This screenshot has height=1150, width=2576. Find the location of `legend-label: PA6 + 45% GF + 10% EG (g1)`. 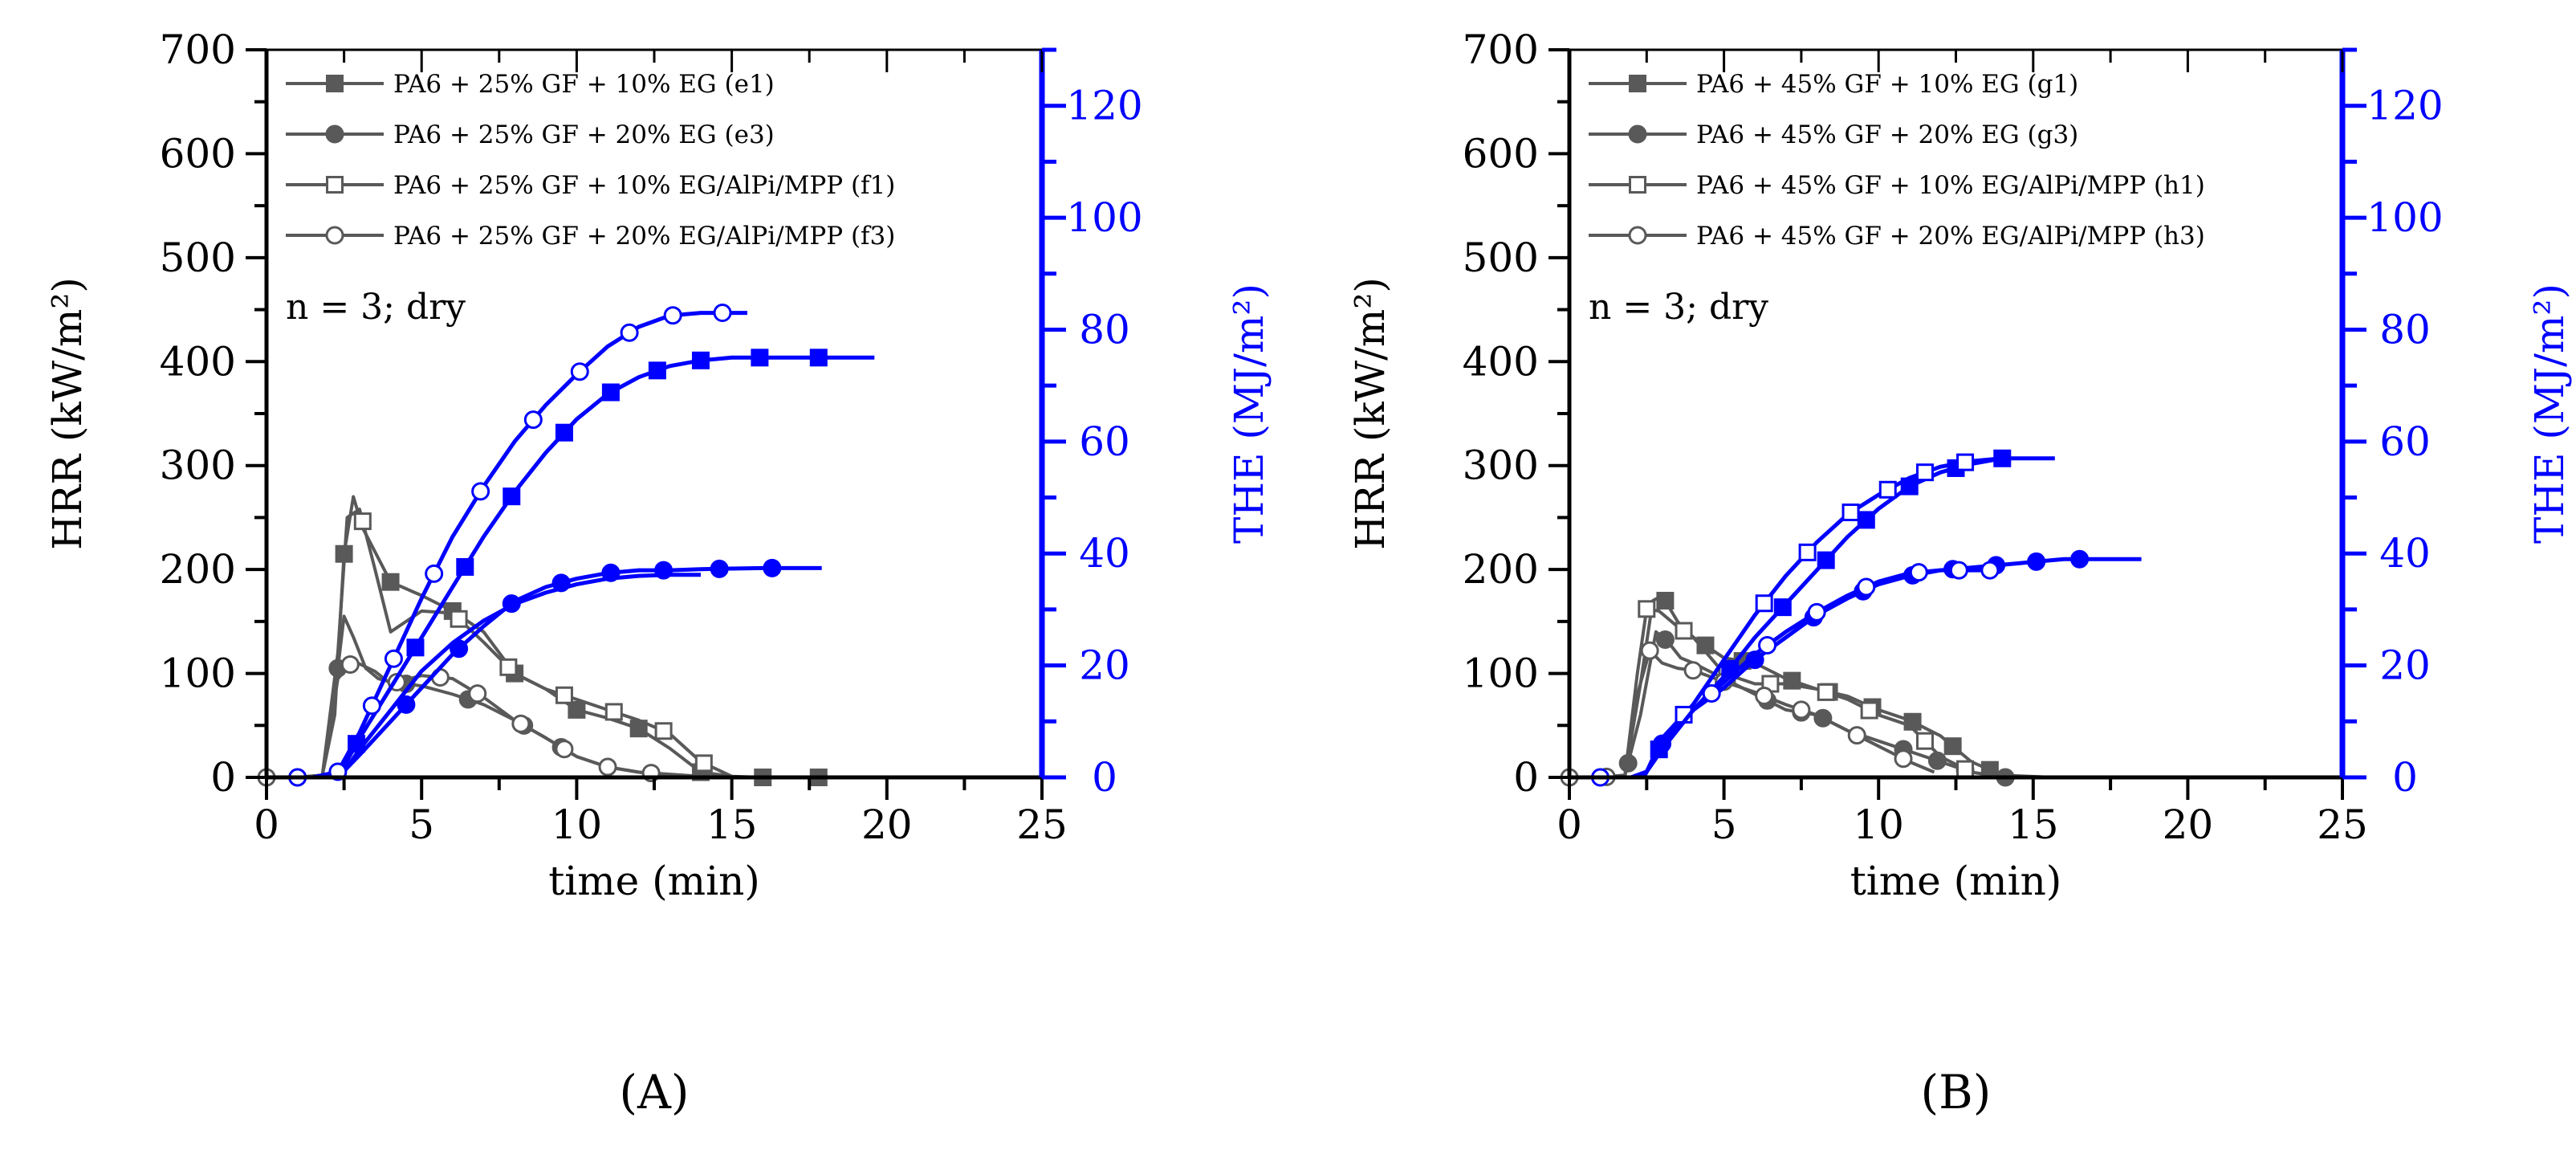

legend-label: PA6 + 45% GF + 10% EG (g1) is located at coordinates (1887, 85).